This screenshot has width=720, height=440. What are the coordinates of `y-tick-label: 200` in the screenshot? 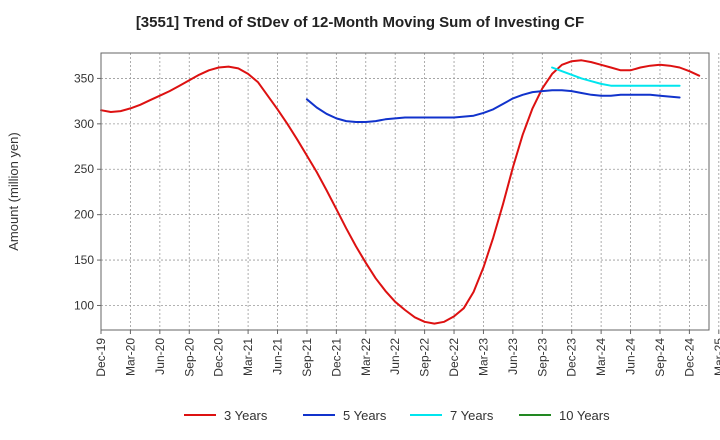 It's located at (84, 215).